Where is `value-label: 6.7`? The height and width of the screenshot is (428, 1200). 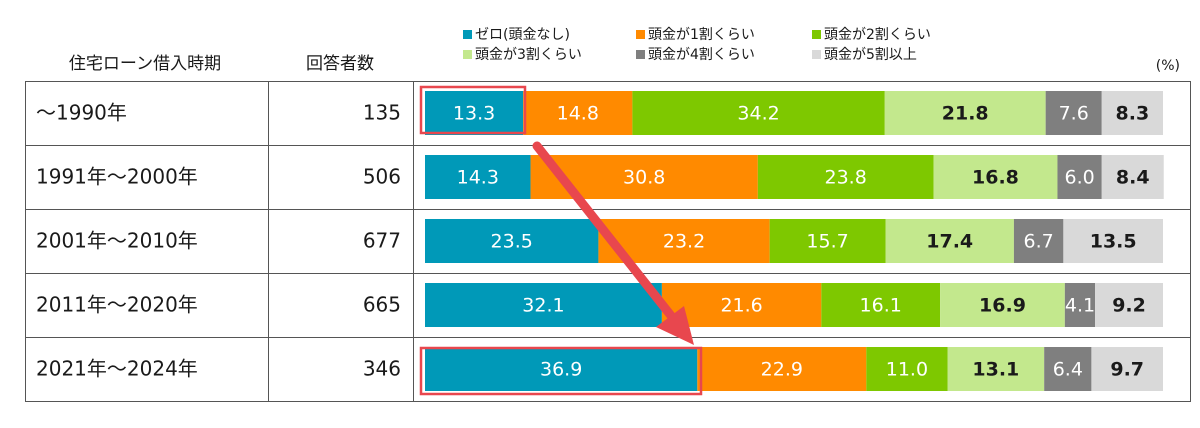 value-label: 6.7 is located at coordinates (1039, 242).